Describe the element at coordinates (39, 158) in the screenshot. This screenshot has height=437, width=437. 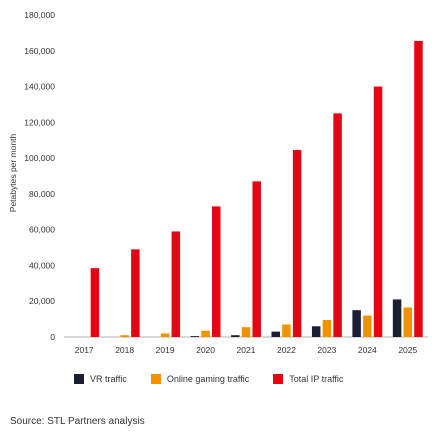
I see `y-tick-label: 100,000` at that location.